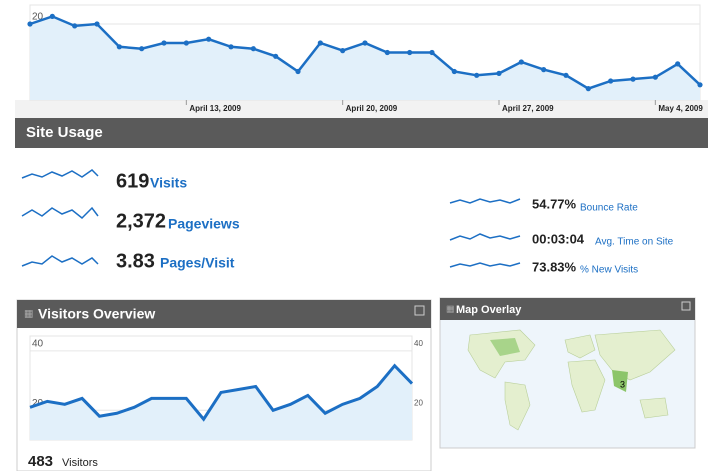 The image size is (708, 471). I want to click on metric-value: 2,372, so click(141, 221).